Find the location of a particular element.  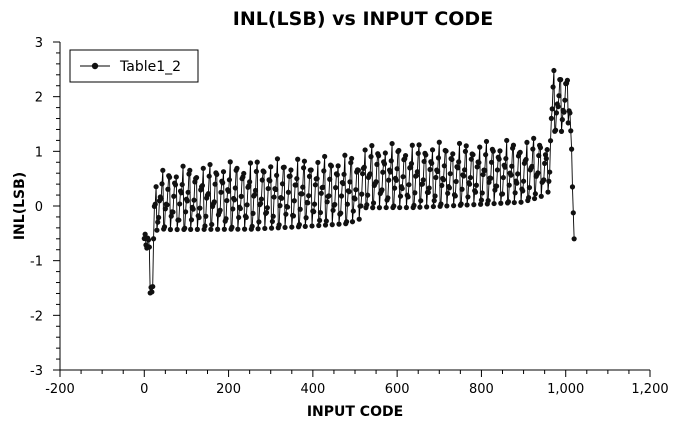

x-tick-label: 1,000 is located at coordinates (565, 389).